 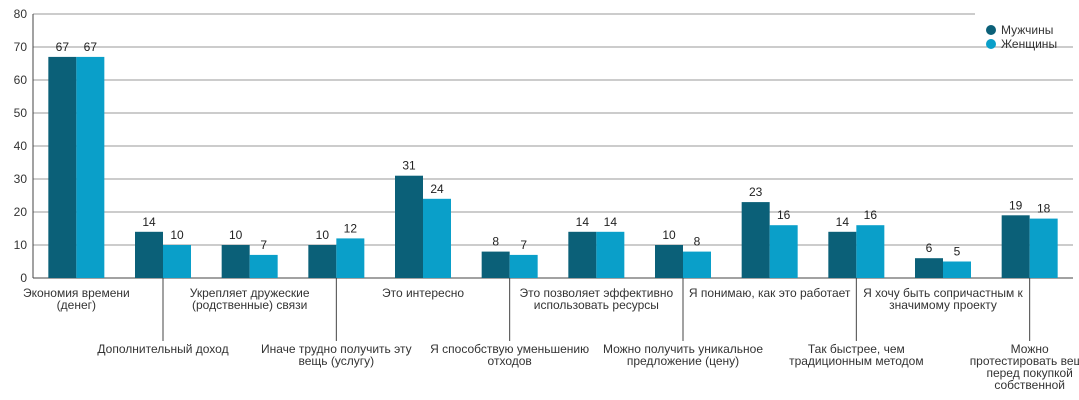 I want to click on legend-marker-men, so click(x=991, y=30).